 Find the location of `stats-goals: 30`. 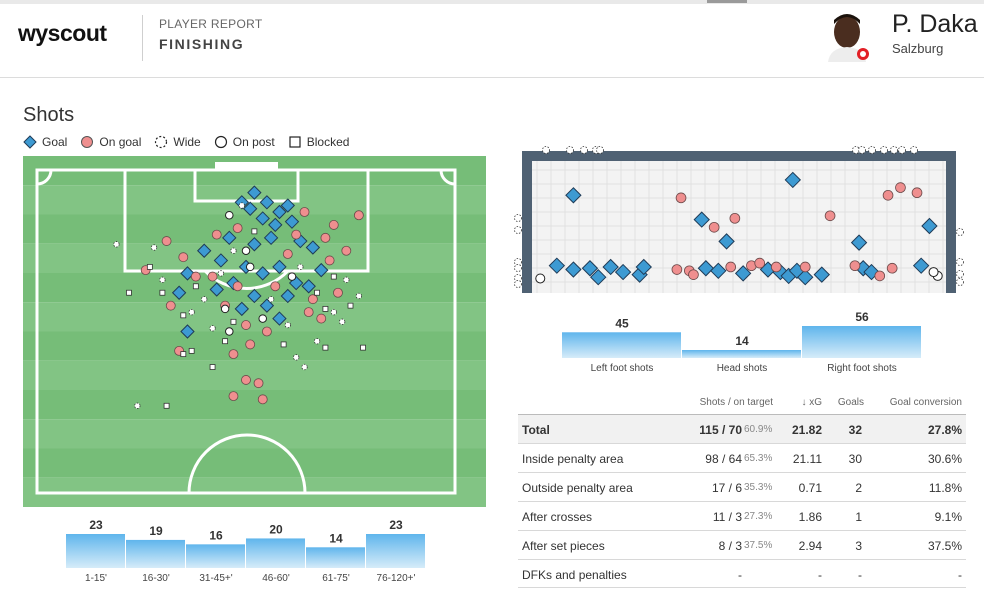

stats-goals: 30 is located at coordinates (855, 459).